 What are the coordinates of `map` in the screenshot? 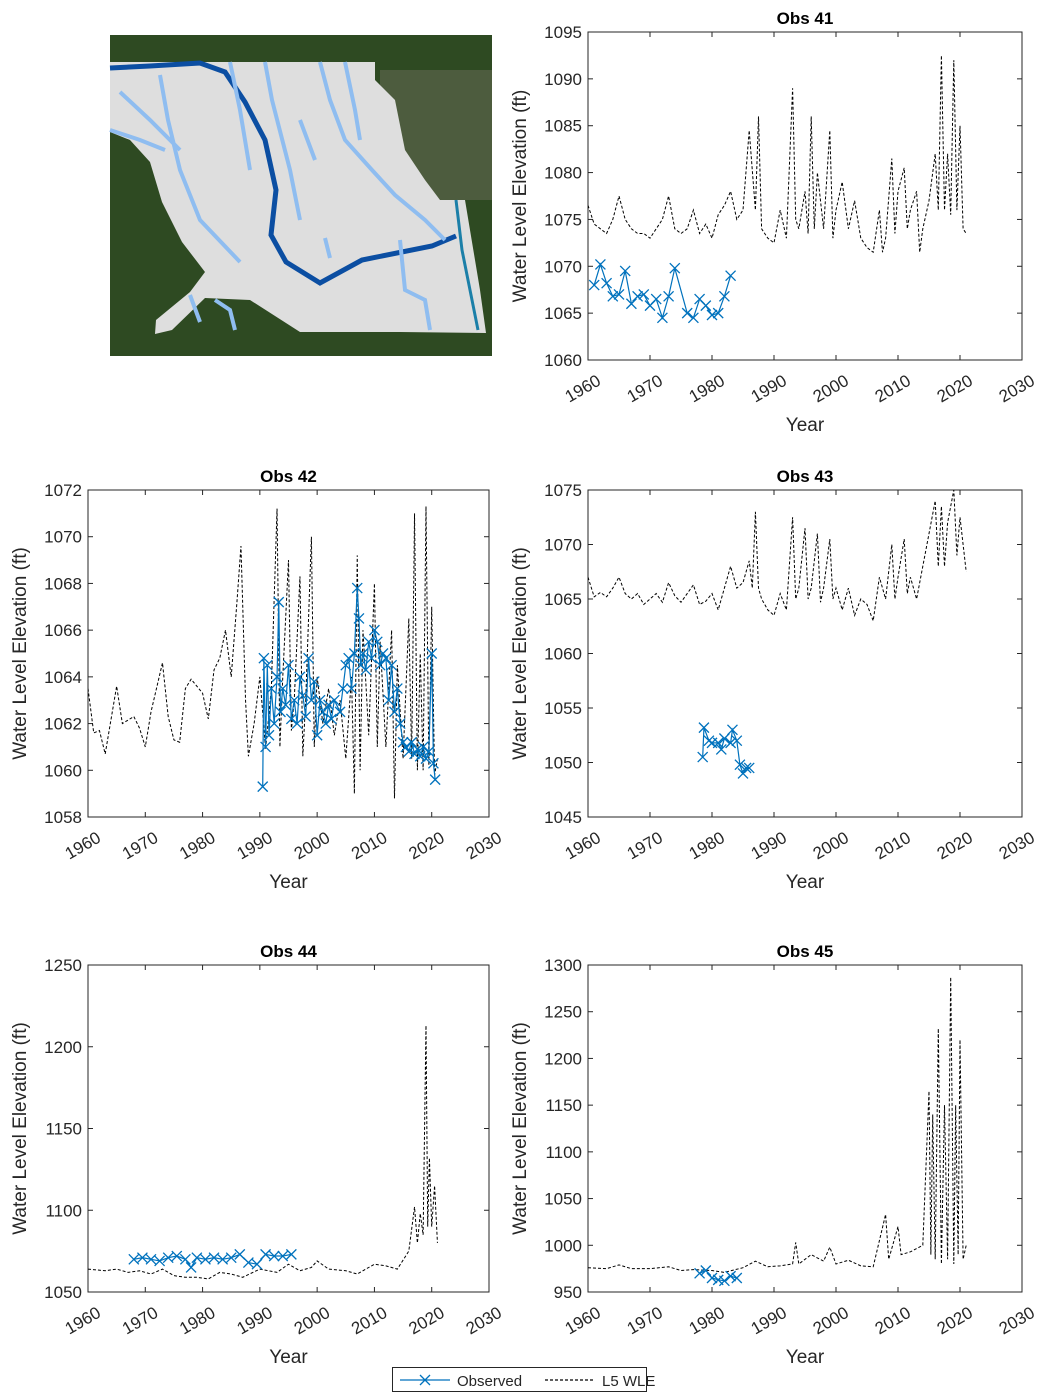 It's located at (300, 195).